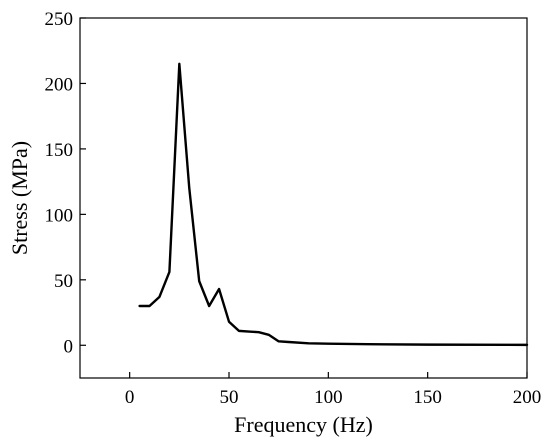  Describe the element at coordinates (527, 397) in the screenshot. I see `x-tick-label: 200` at that location.